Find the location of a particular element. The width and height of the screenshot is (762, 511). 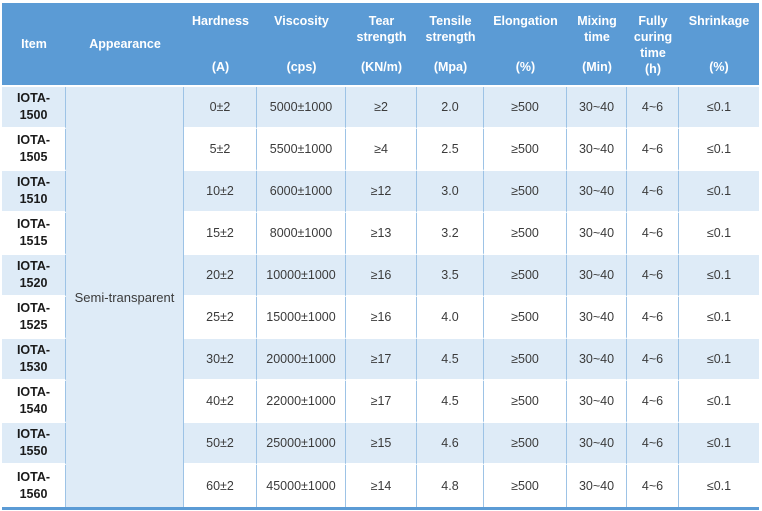

tear-strength-cell: ≥2 is located at coordinates (381, 108).